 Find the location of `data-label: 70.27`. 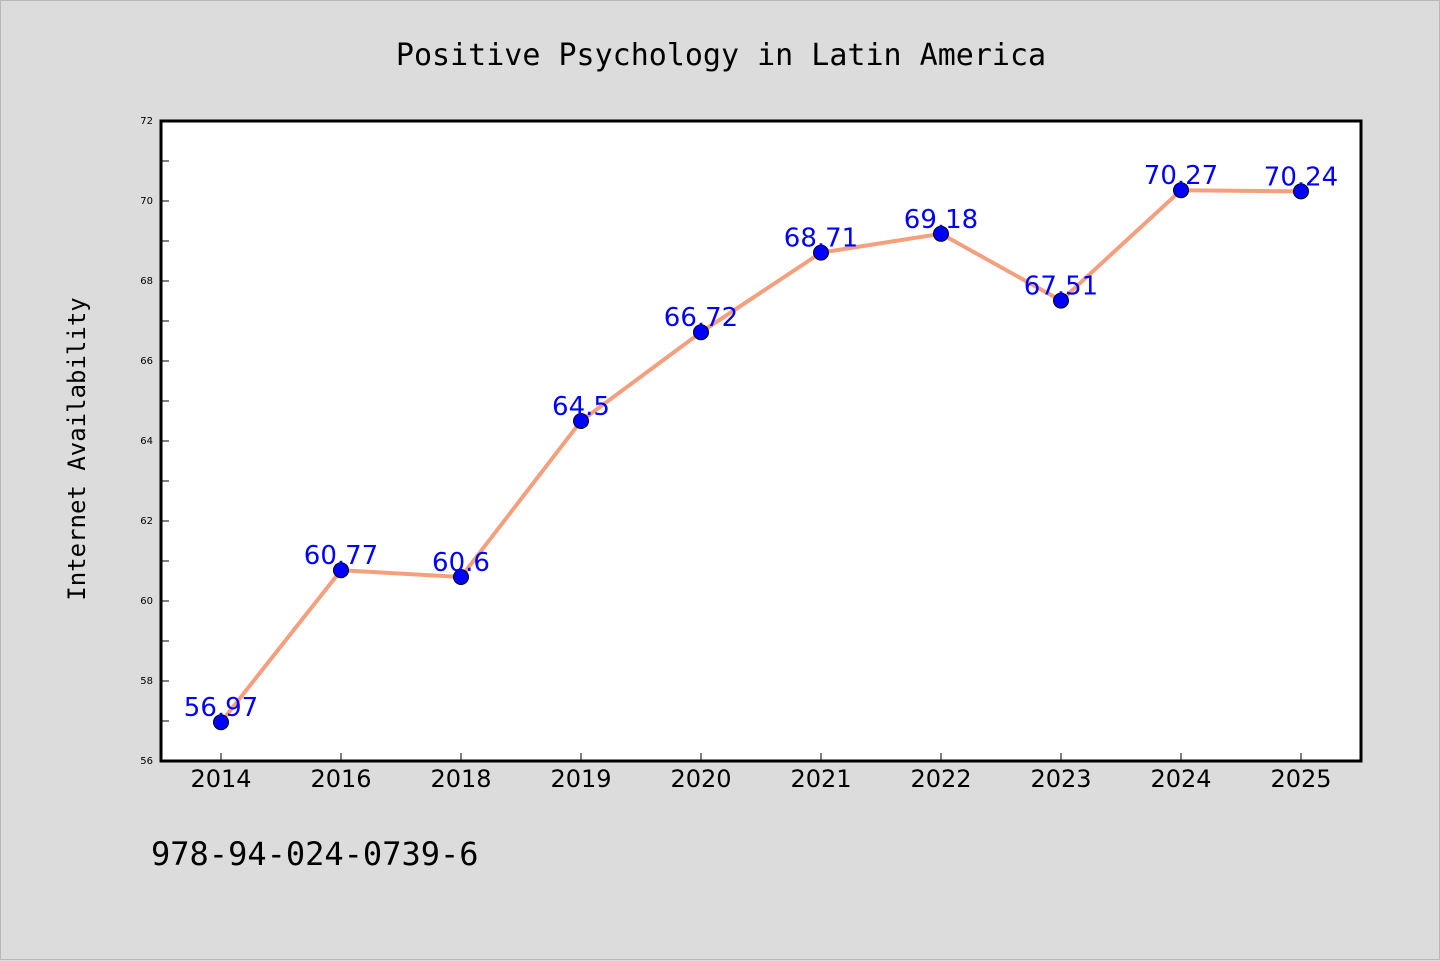

data-label: 70.27 is located at coordinates (1181, 176).